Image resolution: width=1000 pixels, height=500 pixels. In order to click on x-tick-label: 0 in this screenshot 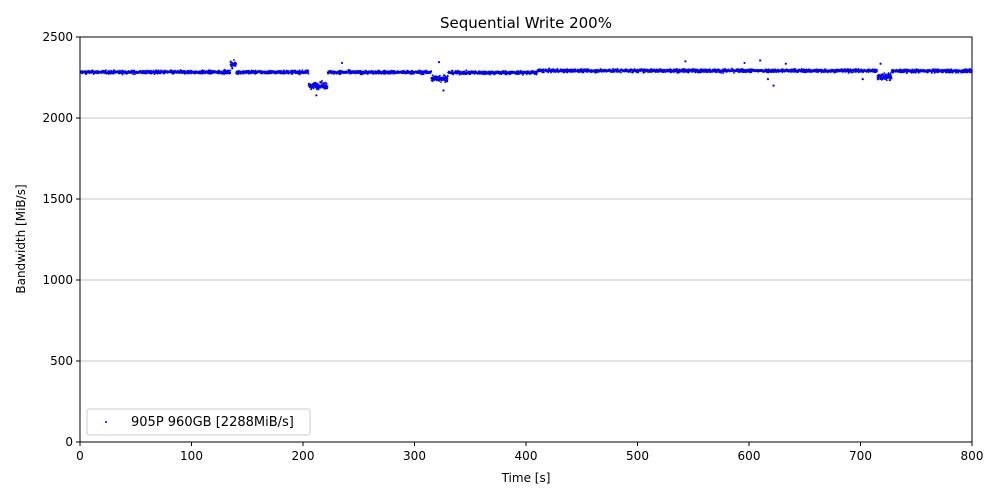, I will do `click(80, 456)`.